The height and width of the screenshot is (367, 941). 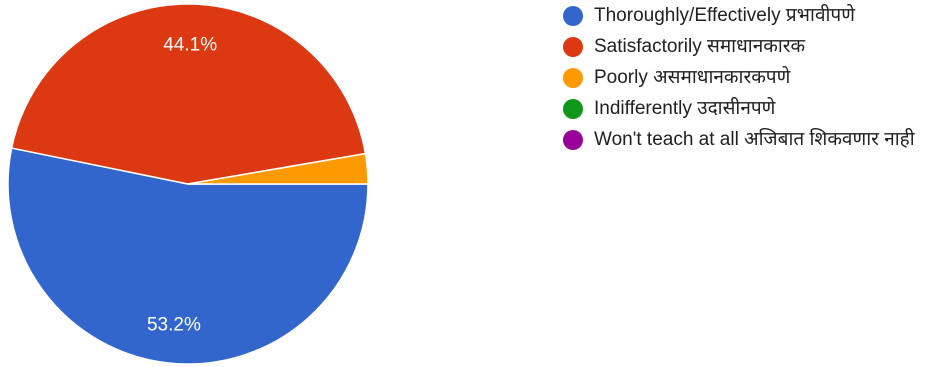 What do you see at coordinates (724, 15) in the screenshot?
I see `legend-label-1: Thoroughly/Effectively प्रभावीपणे` at bounding box center [724, 15].